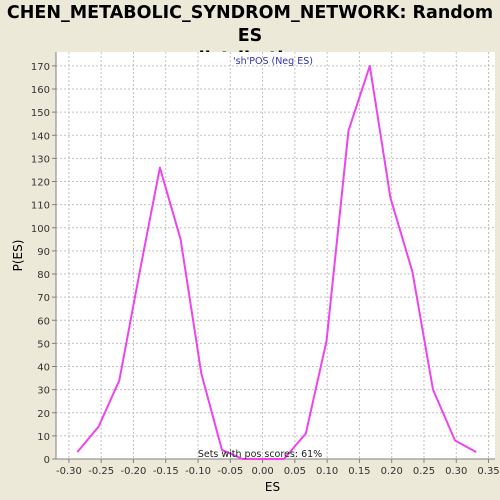 The width and height of the screenshot is (500, 500). Describe the element at coordinates (295, 471) in the screenshot. I see `x-tick-label: 0.05` at that location.